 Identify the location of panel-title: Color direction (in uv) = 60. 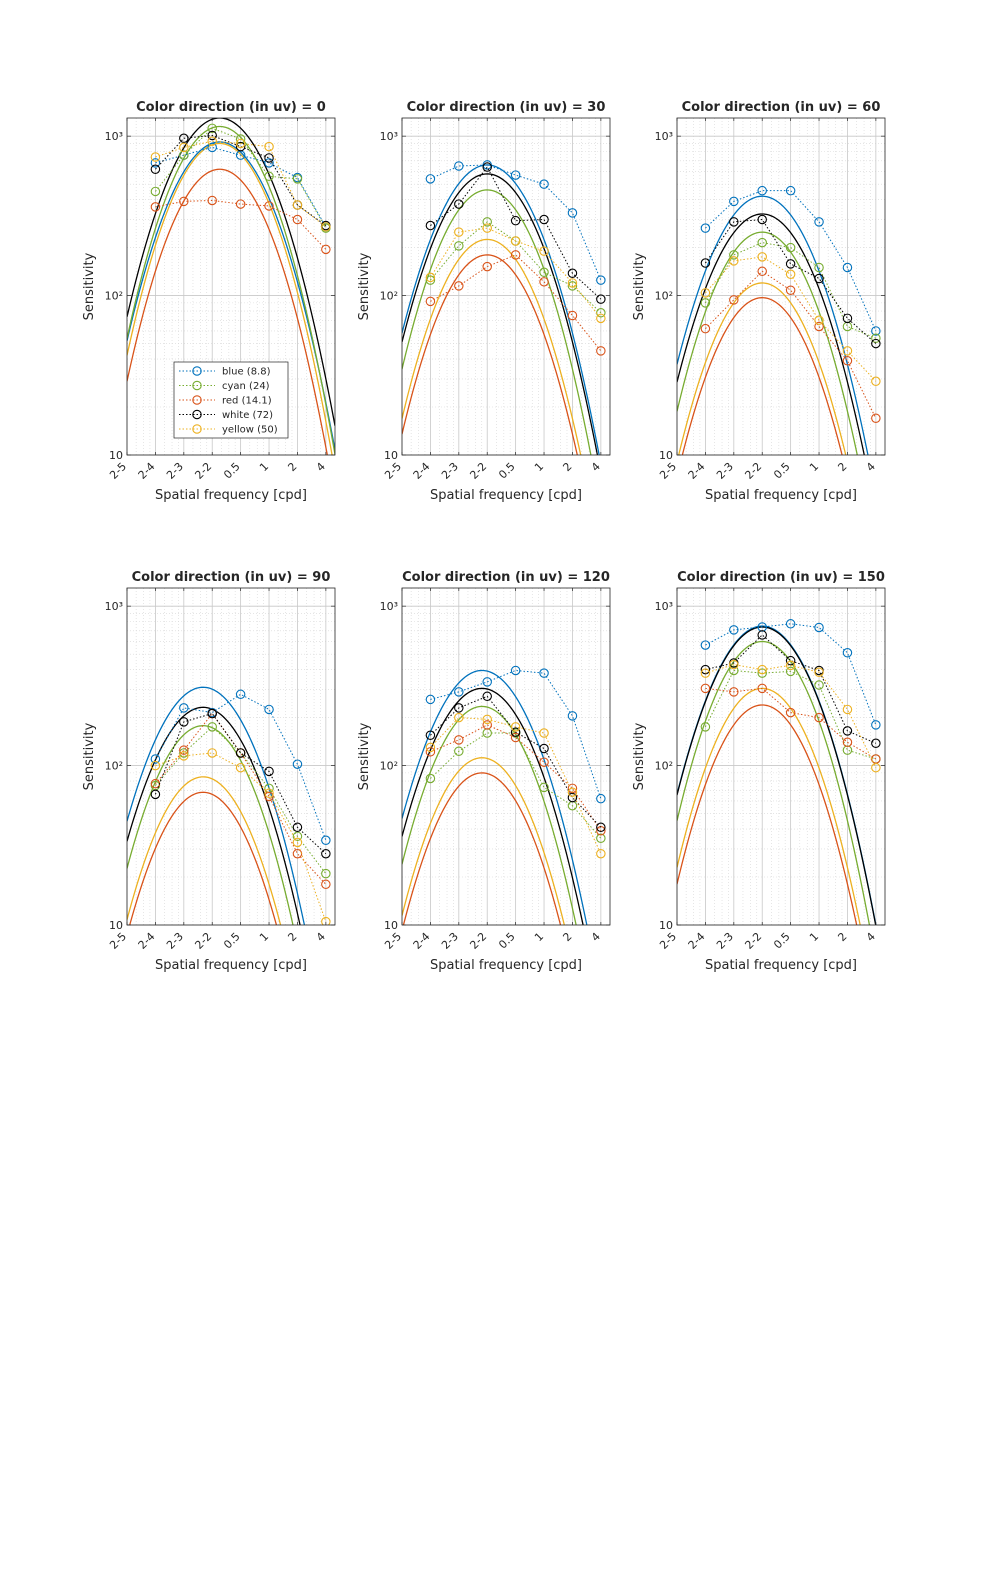
(781, 107).